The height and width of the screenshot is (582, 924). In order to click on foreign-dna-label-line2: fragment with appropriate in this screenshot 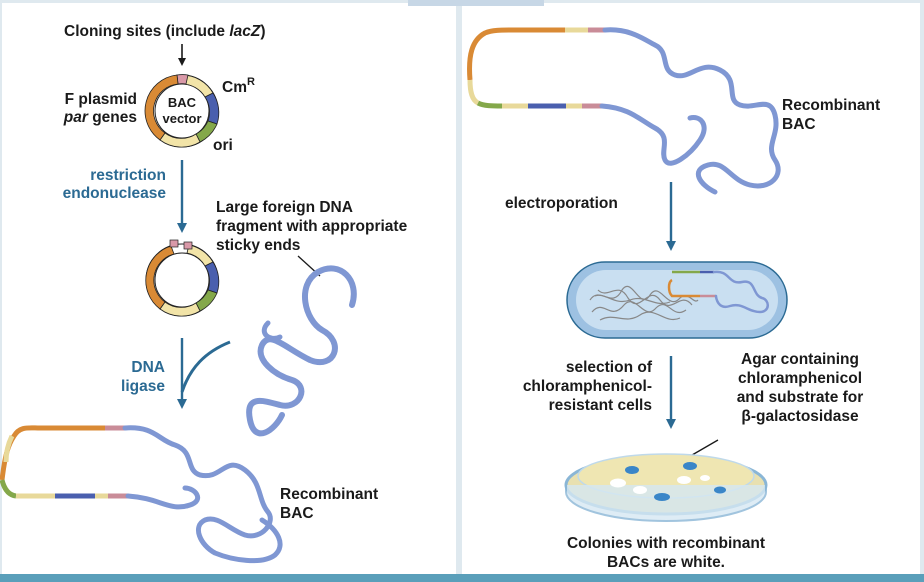, I will do `click(312, 226)`.